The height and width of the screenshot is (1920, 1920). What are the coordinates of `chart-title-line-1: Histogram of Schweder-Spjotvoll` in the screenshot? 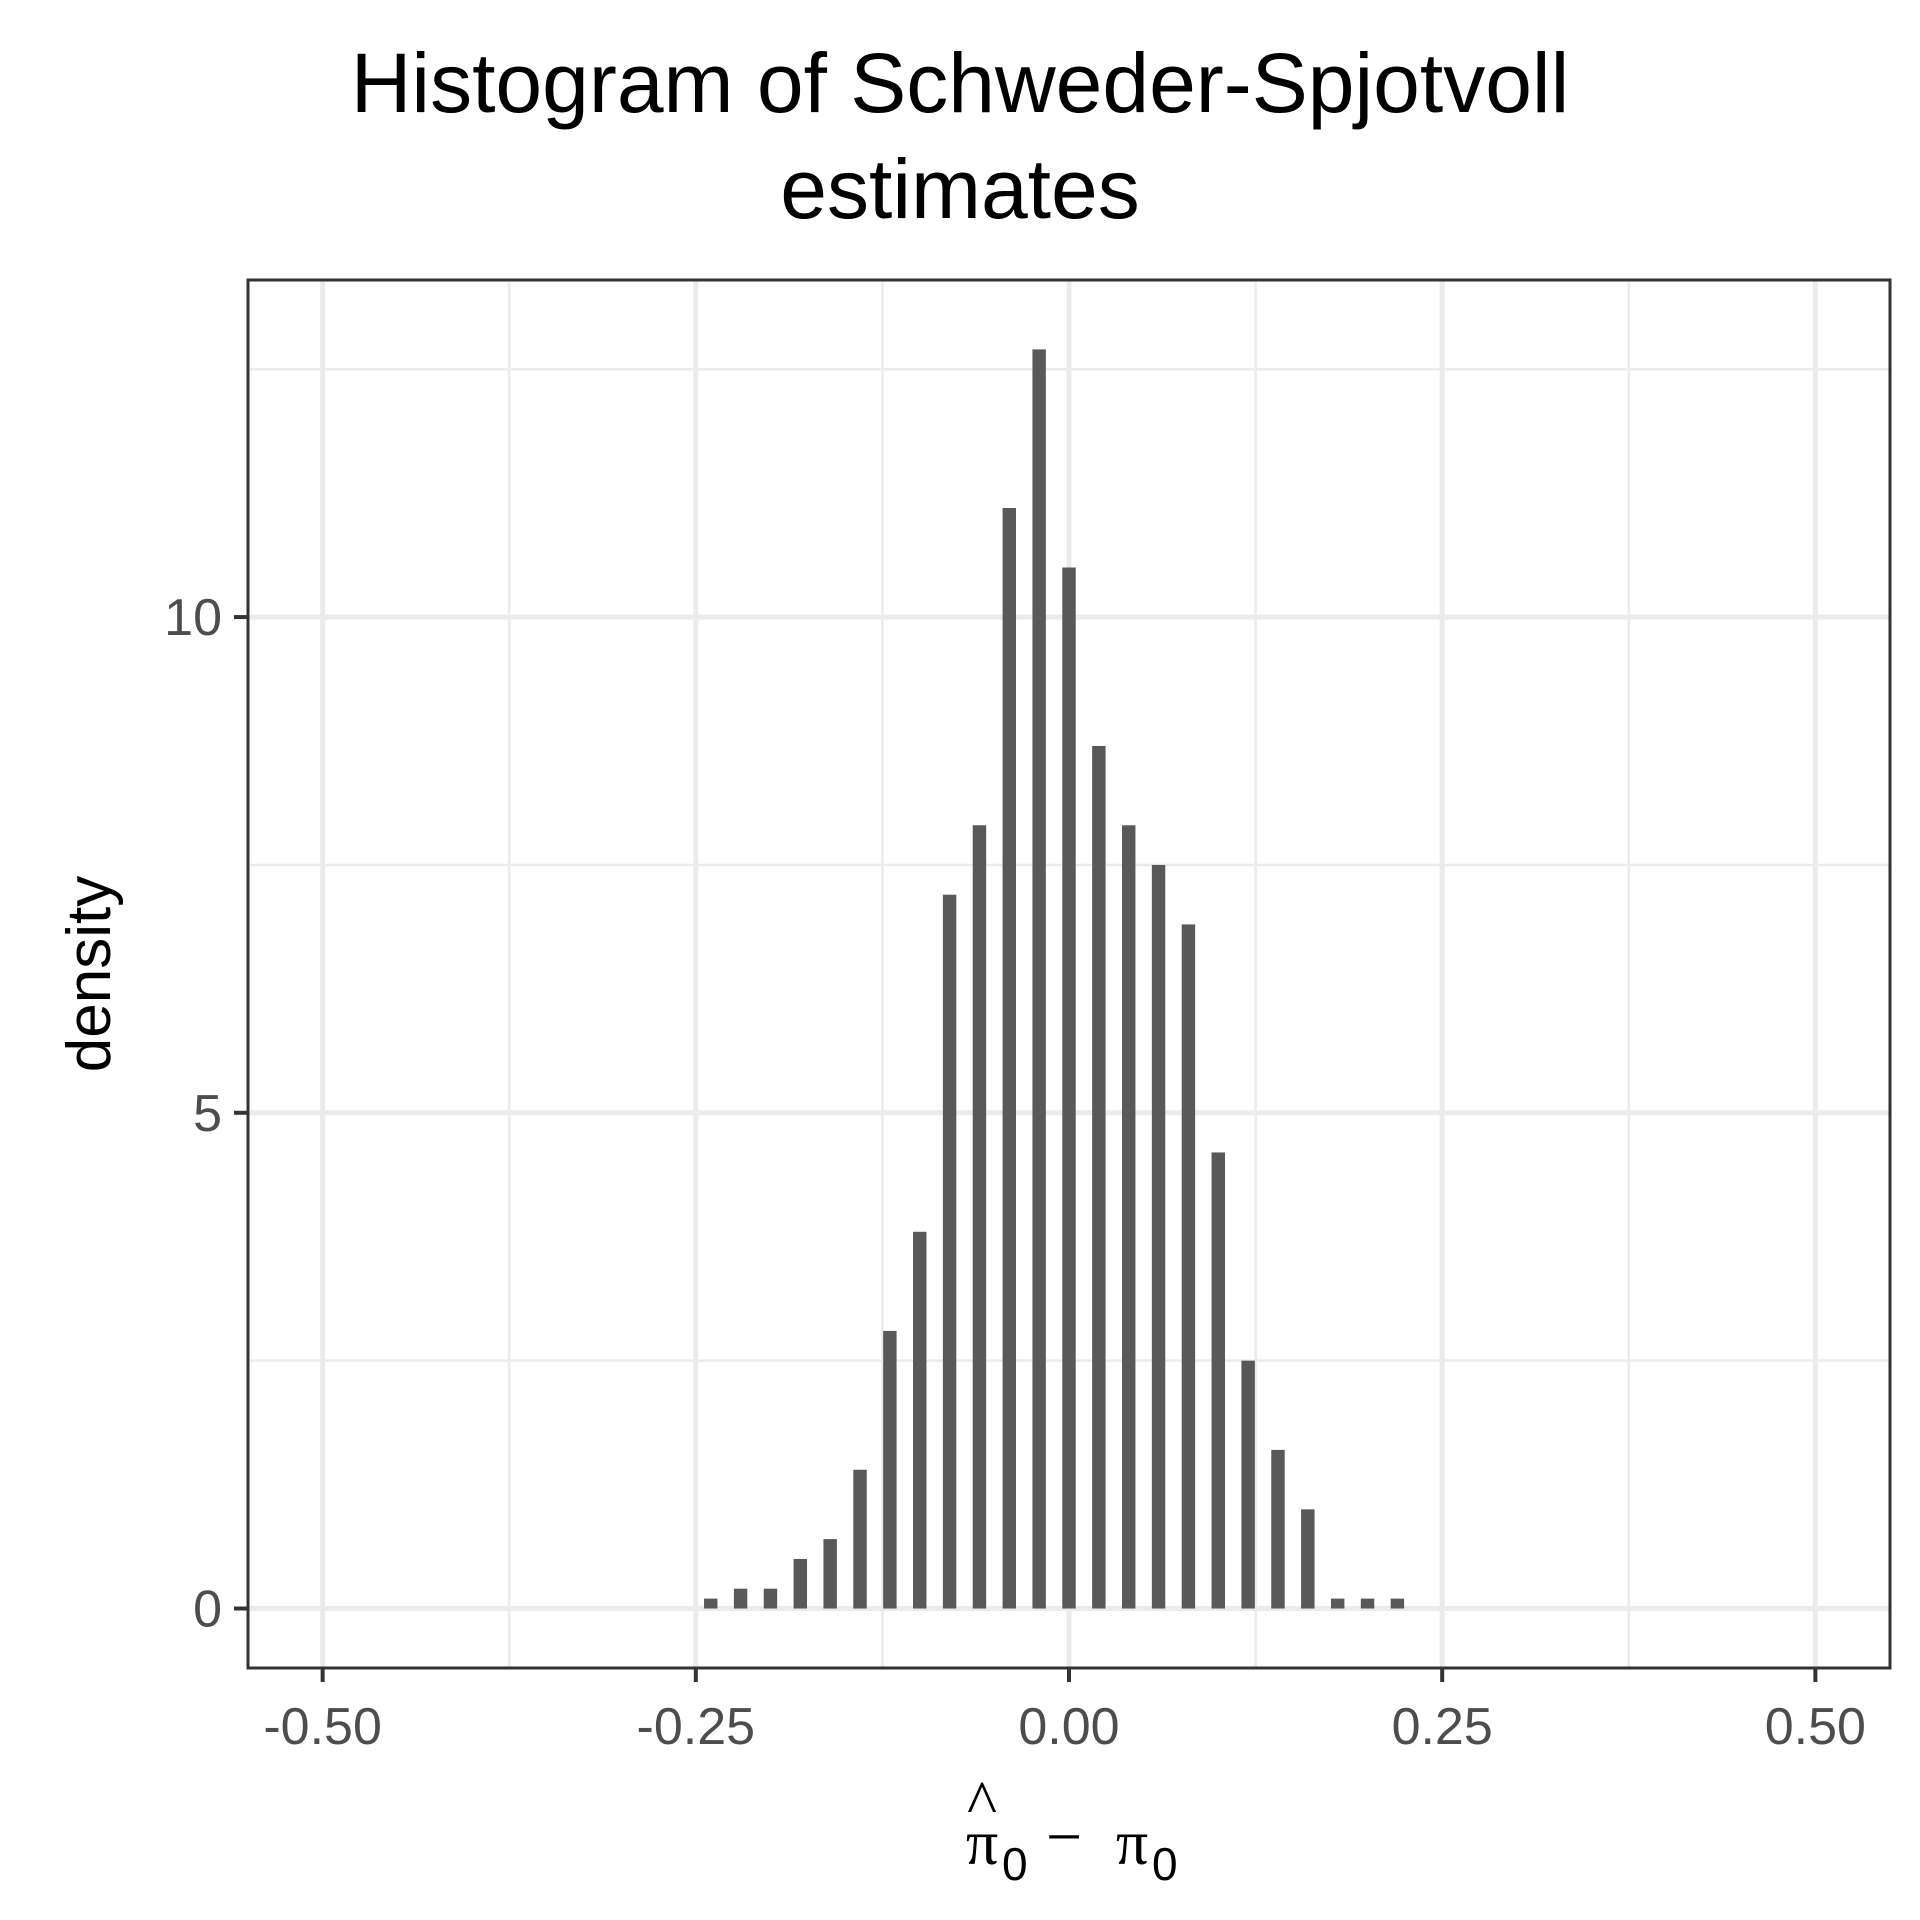 It's located at (960, 83).